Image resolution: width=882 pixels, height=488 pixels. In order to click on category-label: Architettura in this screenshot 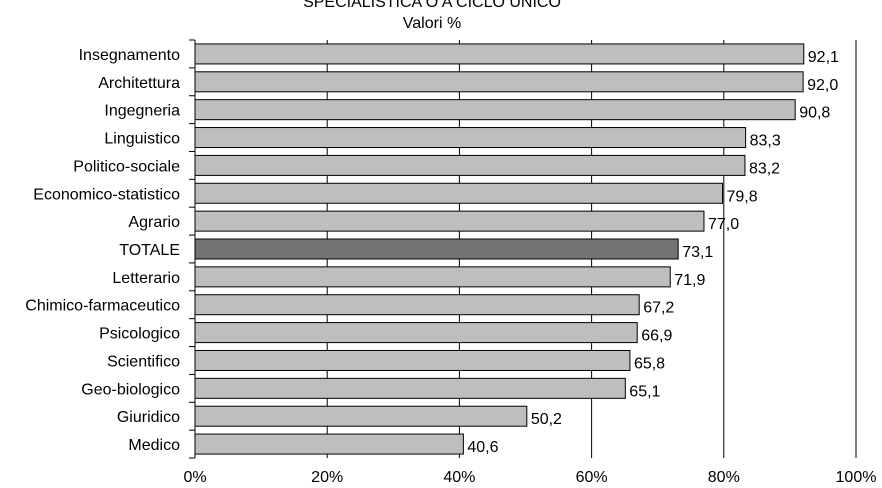, I will do `click(139, 83)`.